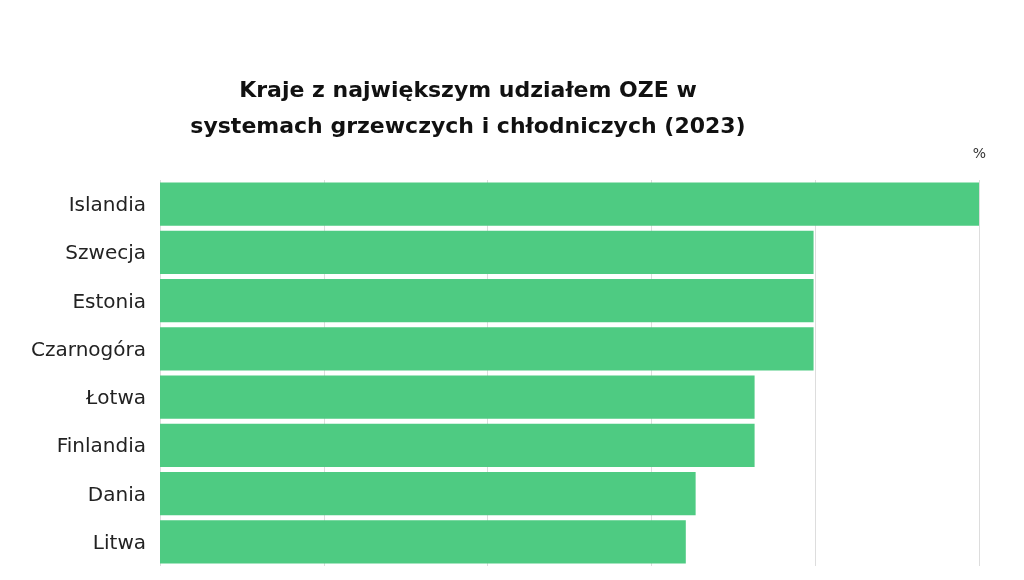 The width and height of the screenshot is (1024, 580). Describe the element at coordinates (105, 252) in the screenshot. I see `y-tick-label: Szwecja` at that location.